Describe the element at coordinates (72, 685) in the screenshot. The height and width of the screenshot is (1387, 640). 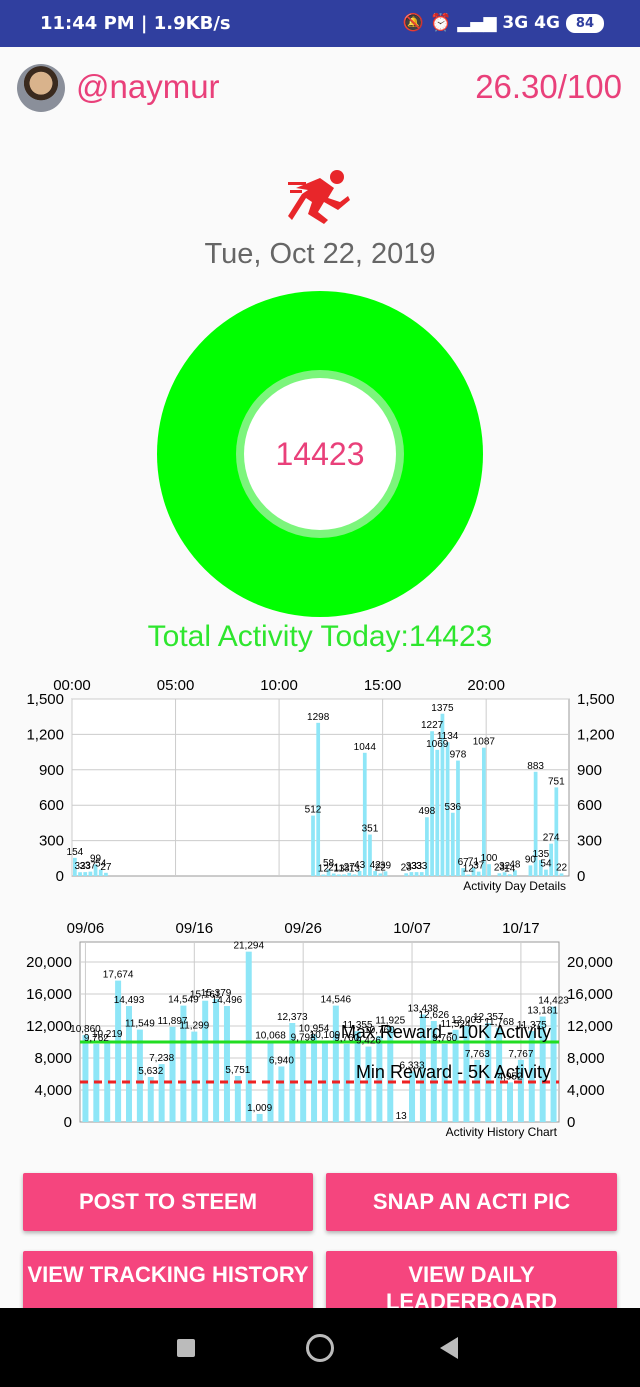
I see `day-chart-x-tick: 00:00` at that location.